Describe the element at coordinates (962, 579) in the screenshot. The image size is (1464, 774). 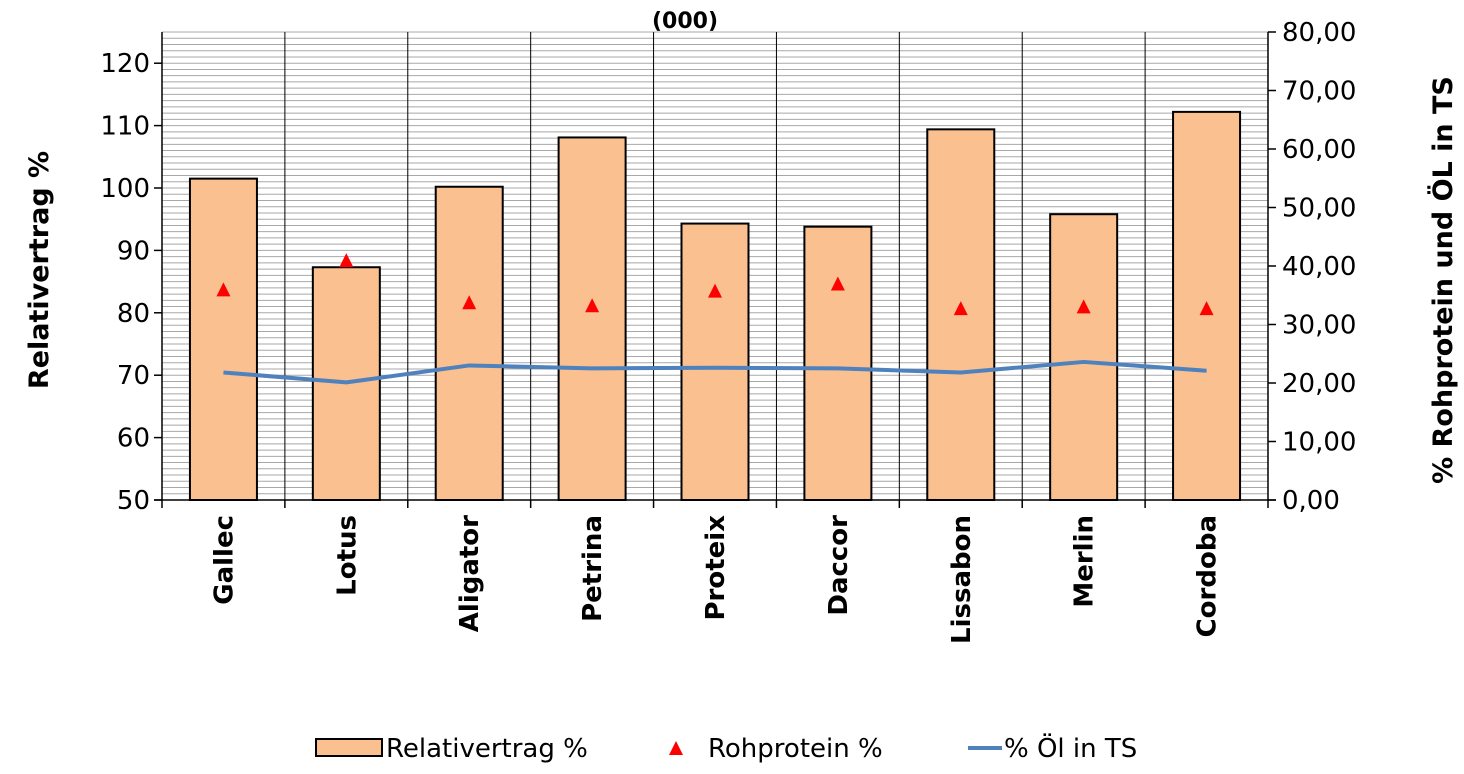
I see `category-label: Lissabon` at that location.